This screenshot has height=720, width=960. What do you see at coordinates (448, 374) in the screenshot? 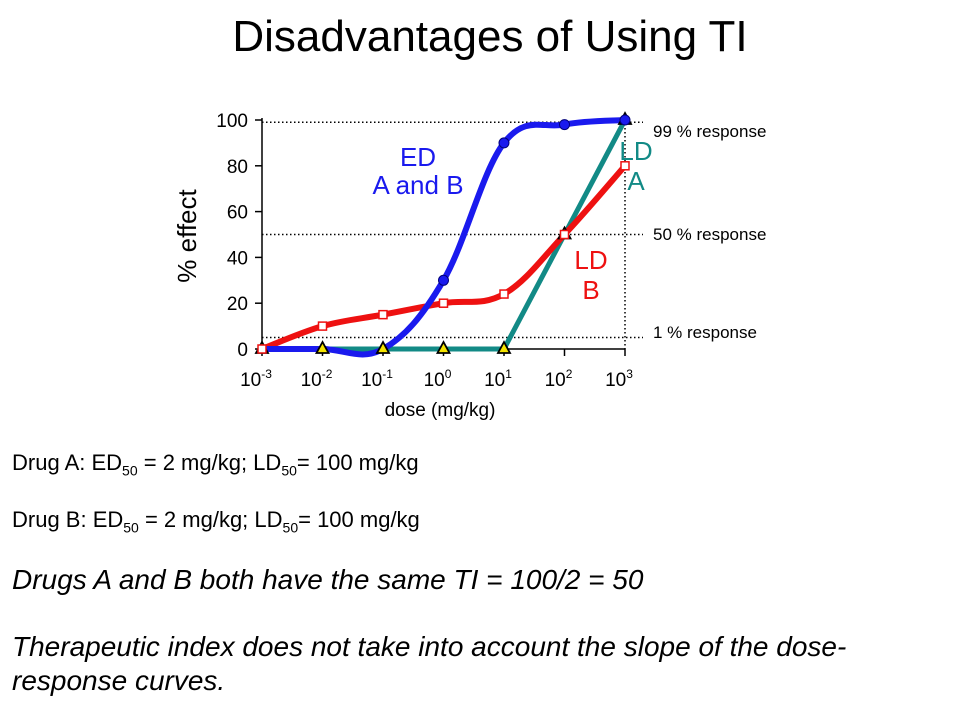
I see `x-tick-exponent: 0` at bounding box center [448, 374].